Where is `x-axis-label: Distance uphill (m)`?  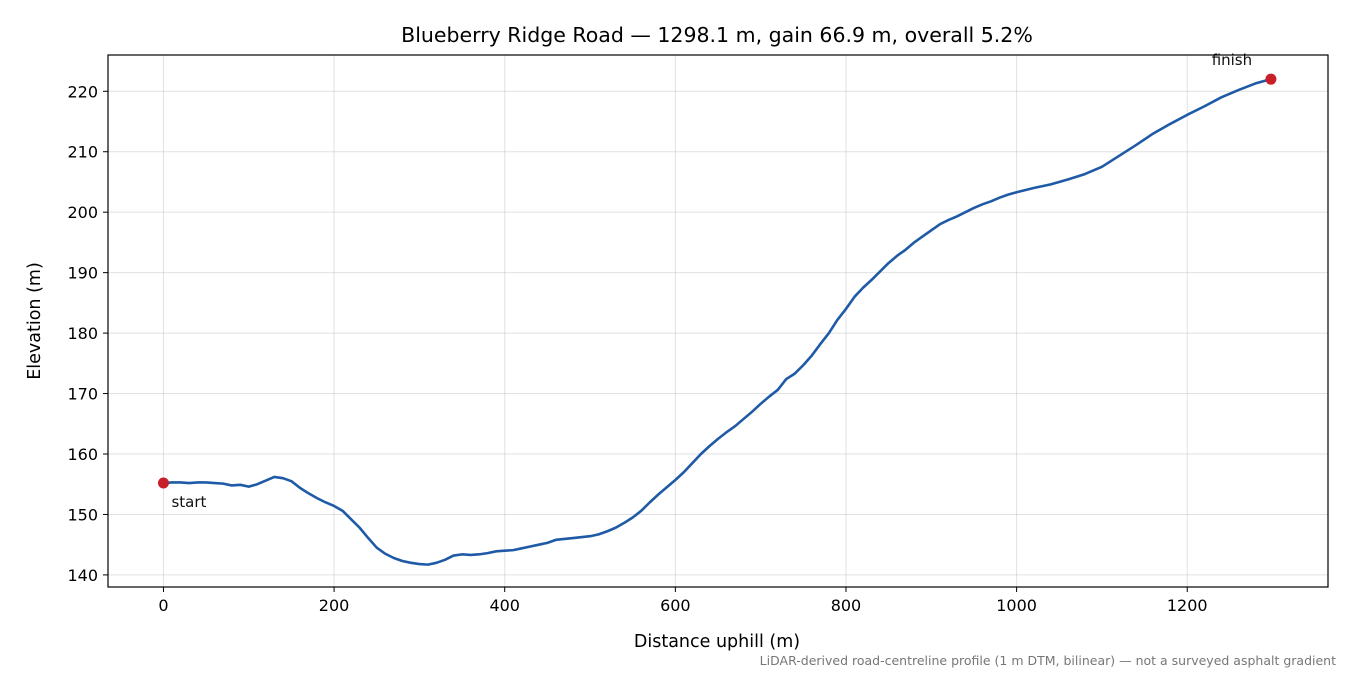 x-axis-label: Distance uphill (m) is located at coordinates (717, 642).